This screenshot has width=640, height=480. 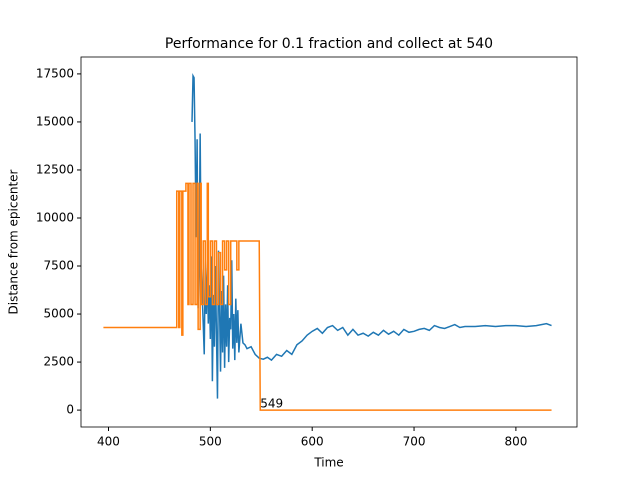 What do you see at coordinates (55, 169) in the screenshot?
I see `y-tick-label: 12500` at bounding box center [55, 169].